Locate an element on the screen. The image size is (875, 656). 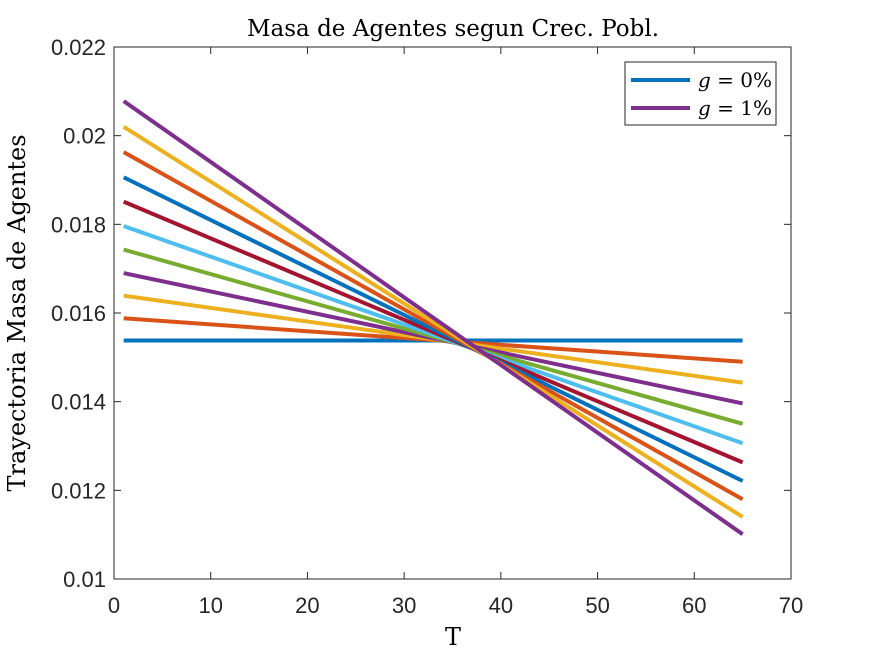
y-tick-label: 0.018 is located at coordinates (78, 224).